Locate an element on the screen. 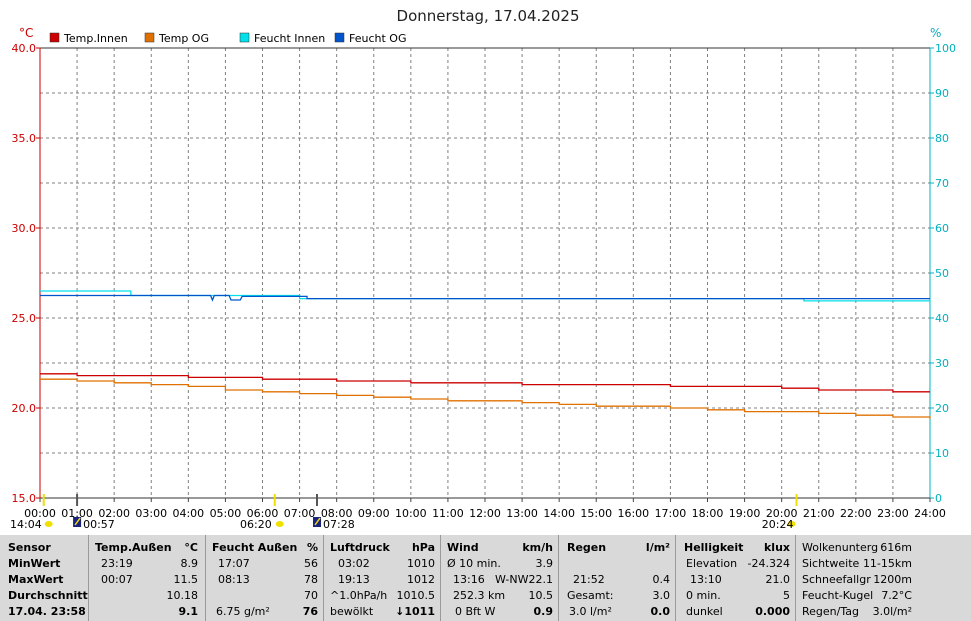  series-line-temp-og is located at coordinates (485, 398).